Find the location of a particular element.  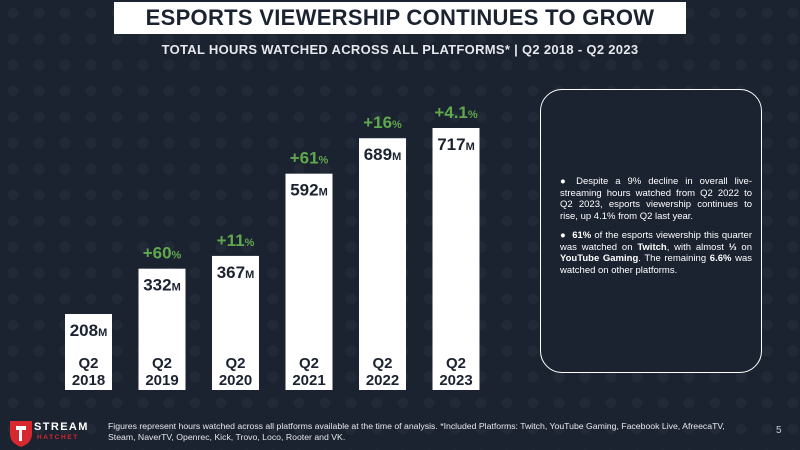

category-quarter-2023: Q2 is located at coordinates (456, 363).